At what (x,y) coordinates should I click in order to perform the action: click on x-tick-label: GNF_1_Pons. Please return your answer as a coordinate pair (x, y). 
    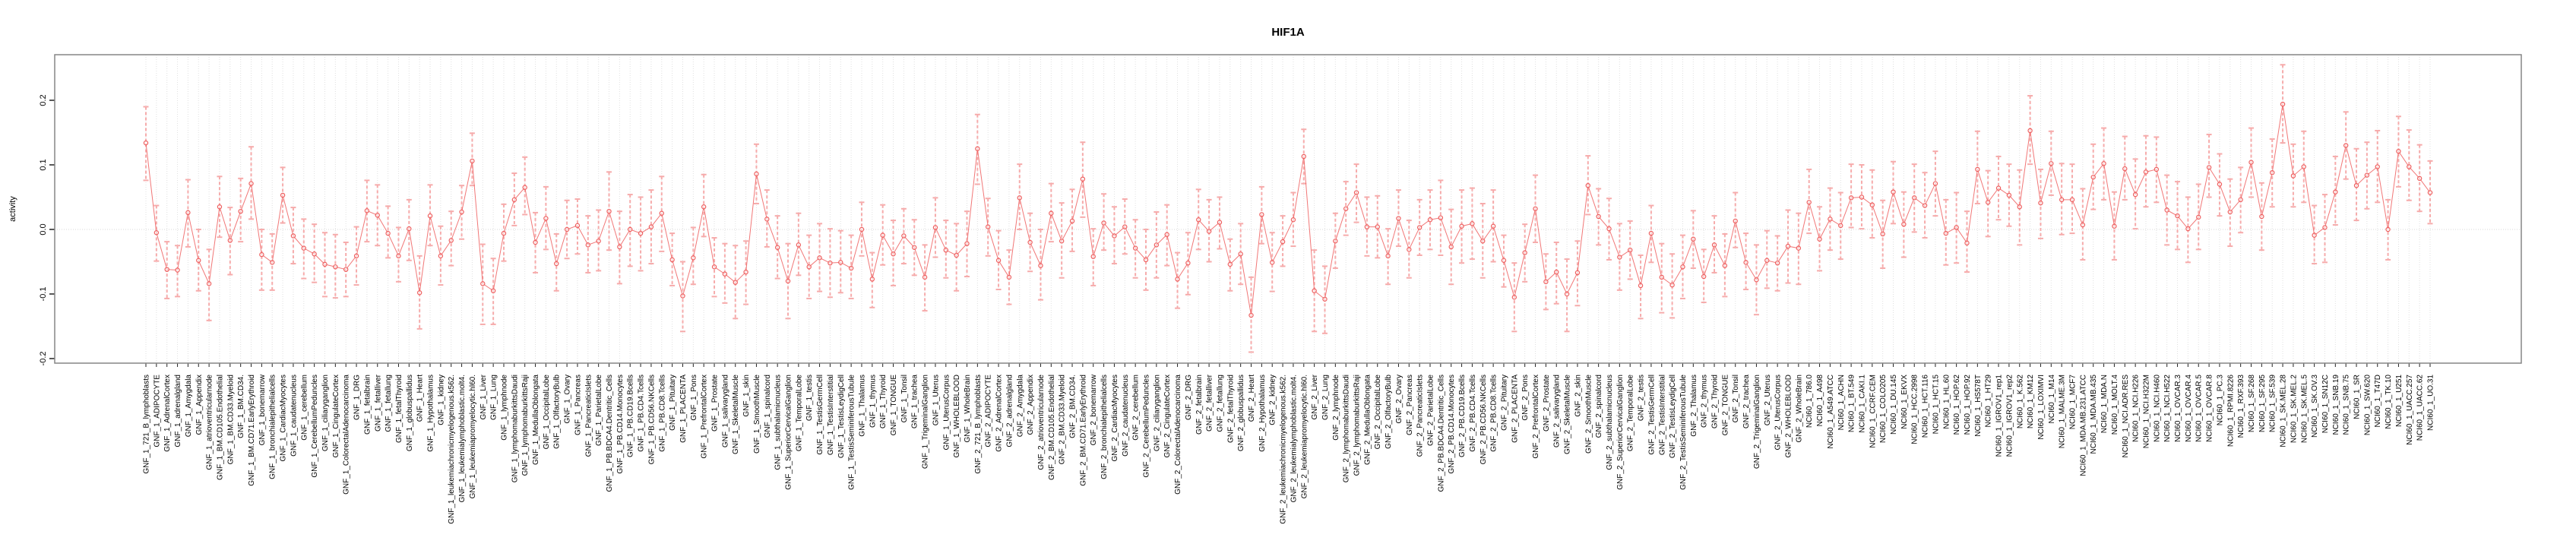
    Looking at the image, I should click on (694, 398).